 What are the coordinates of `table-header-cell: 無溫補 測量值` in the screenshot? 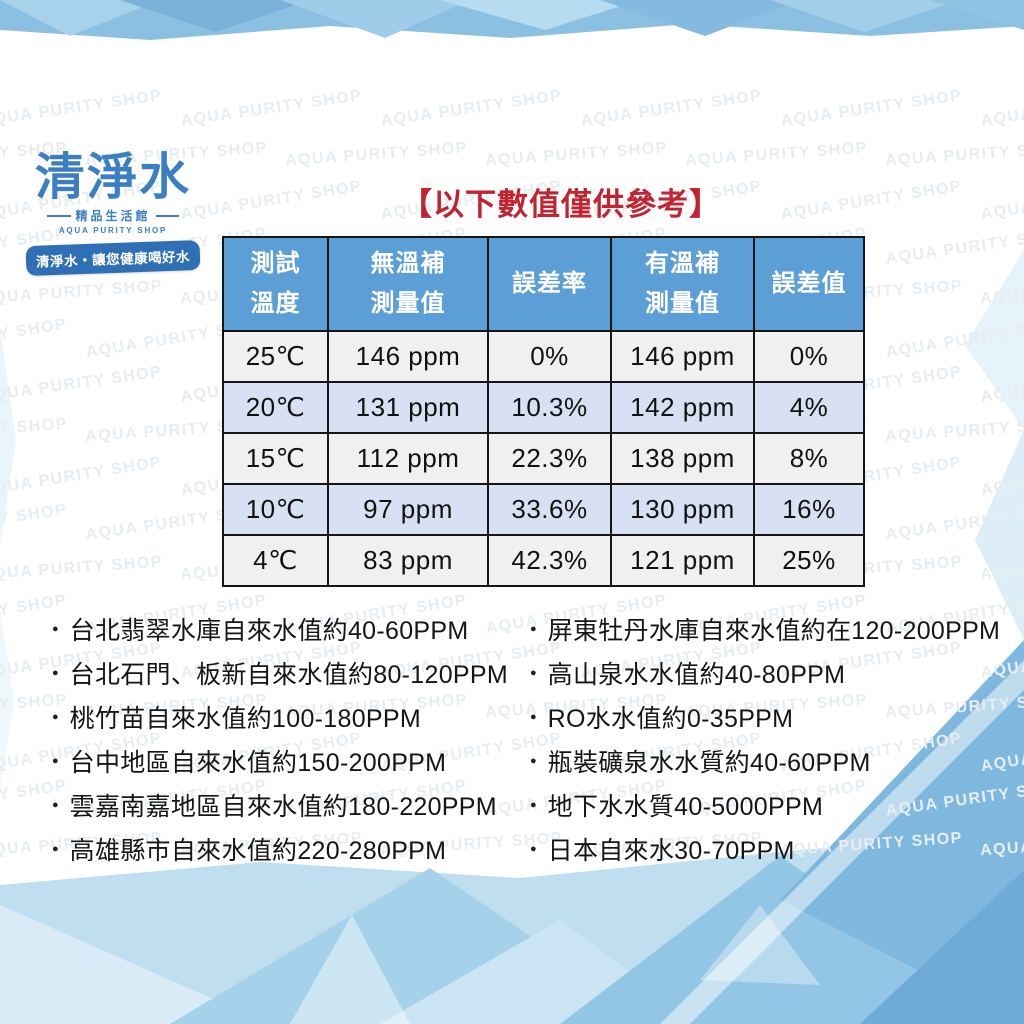 It's located at (408, 284).